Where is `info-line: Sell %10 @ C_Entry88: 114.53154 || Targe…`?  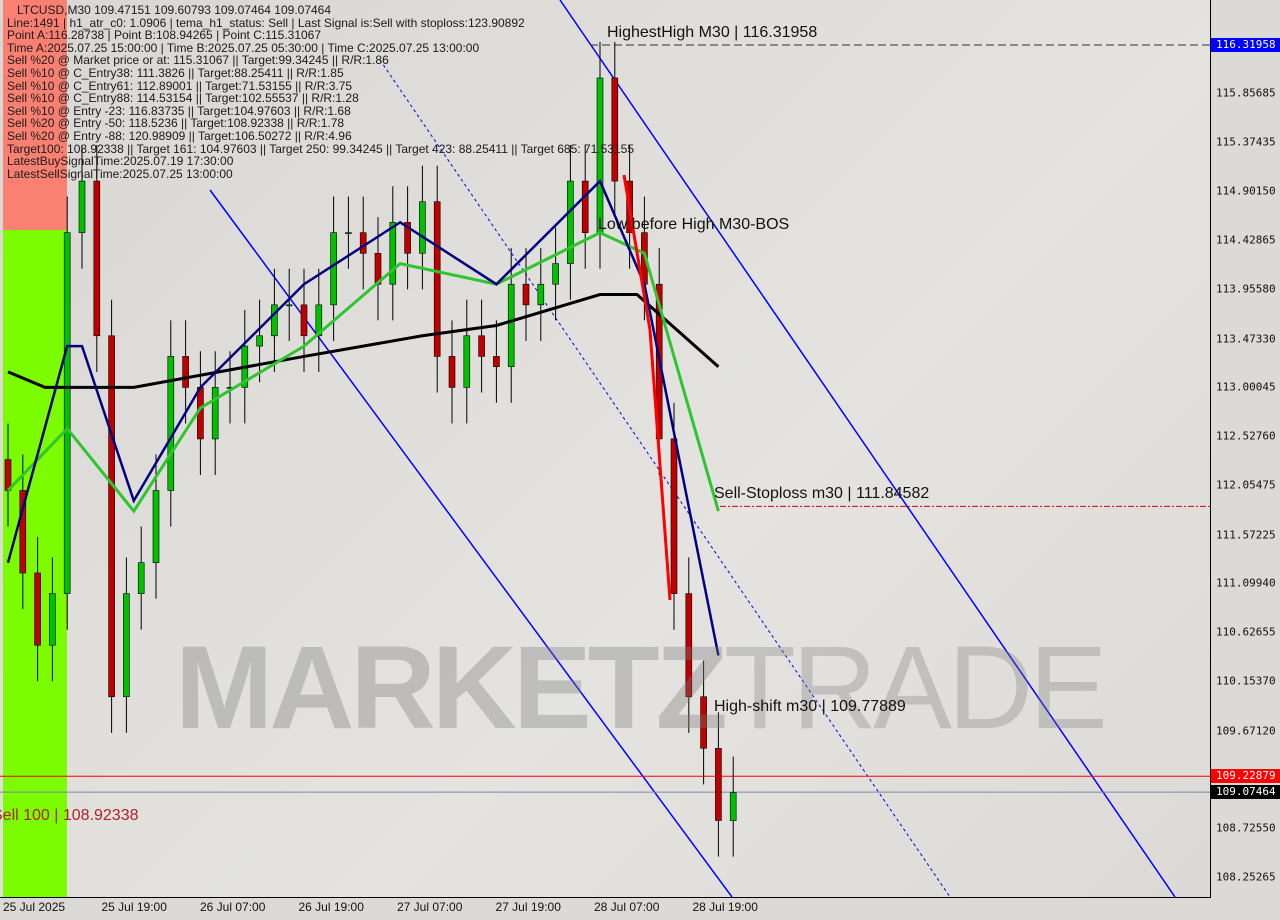
info-line: Sell %10 @ C_Entry88: 114.53154 || Targe… is located at coordinates (183, 98).